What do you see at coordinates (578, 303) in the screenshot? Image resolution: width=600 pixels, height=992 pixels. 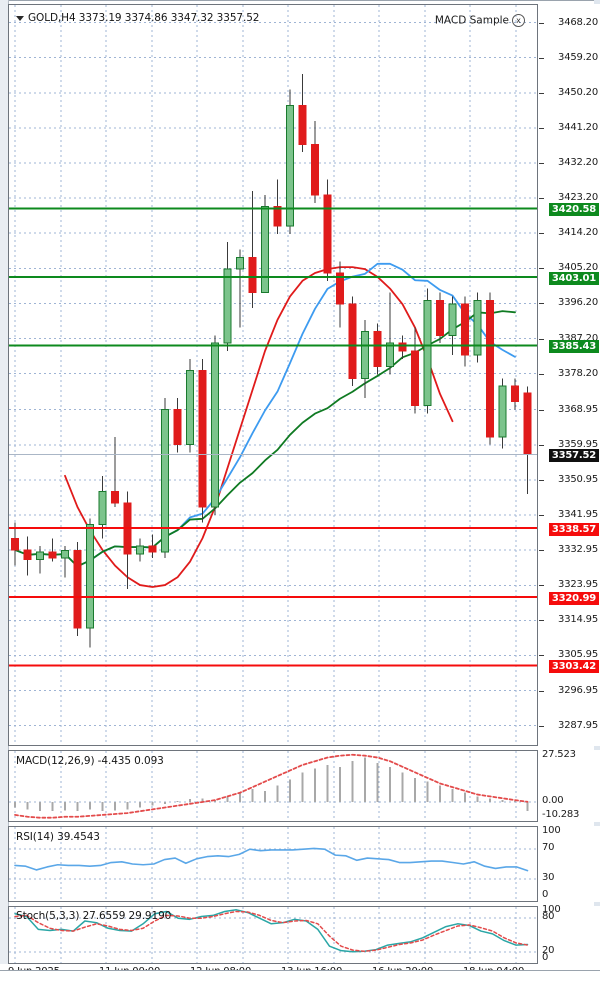 I see `price-tick-label: 3396.20` at bounding box center [578, 303].